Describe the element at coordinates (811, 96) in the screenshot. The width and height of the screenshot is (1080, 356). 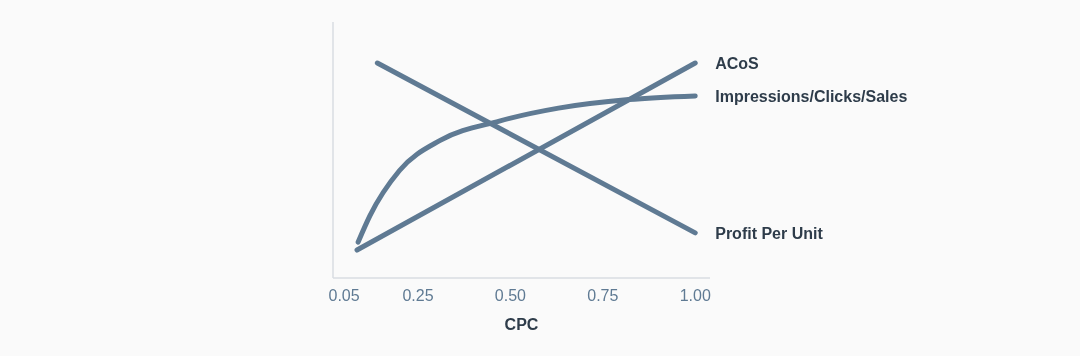
I see `series-label: Impressions/Clicks/Sales` at that location.